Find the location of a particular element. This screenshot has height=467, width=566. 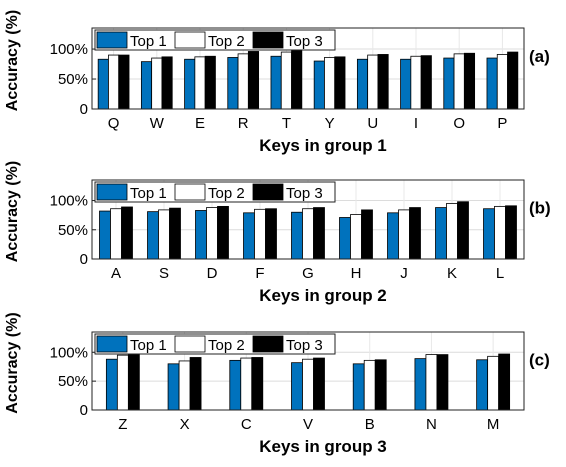

bar-top-2-Y is located at coordinates (330, 83).